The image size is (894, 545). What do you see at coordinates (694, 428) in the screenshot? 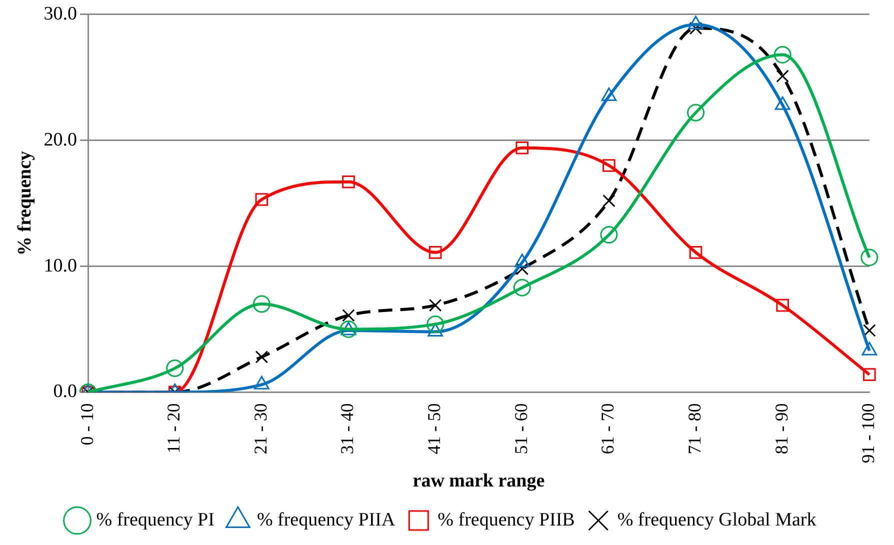
I see `x-tick-label: 71 - 80` at bounding box center [694, 428].